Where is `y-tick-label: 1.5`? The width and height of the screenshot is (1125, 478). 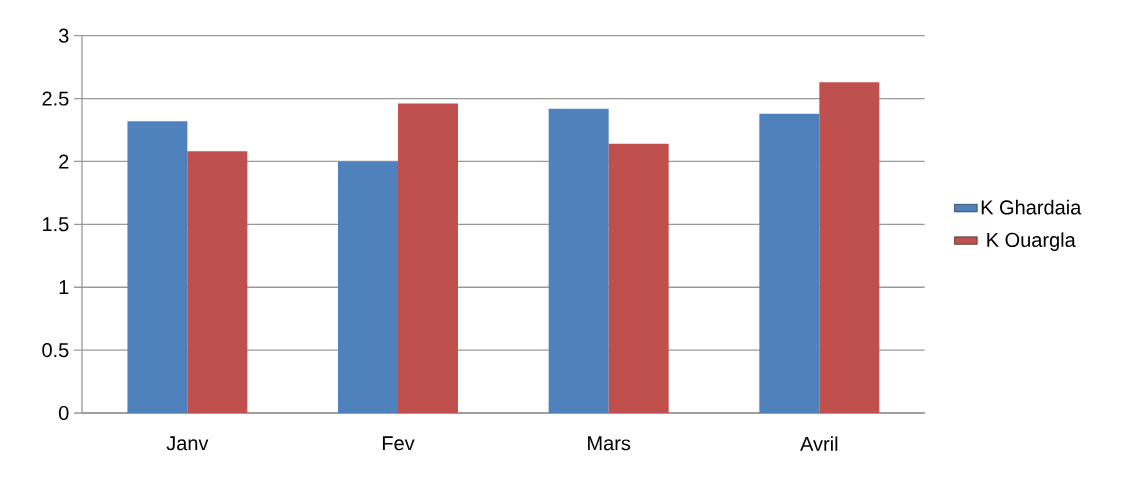
y-tick-label: 1.5 is located at coordinates (56, 224).